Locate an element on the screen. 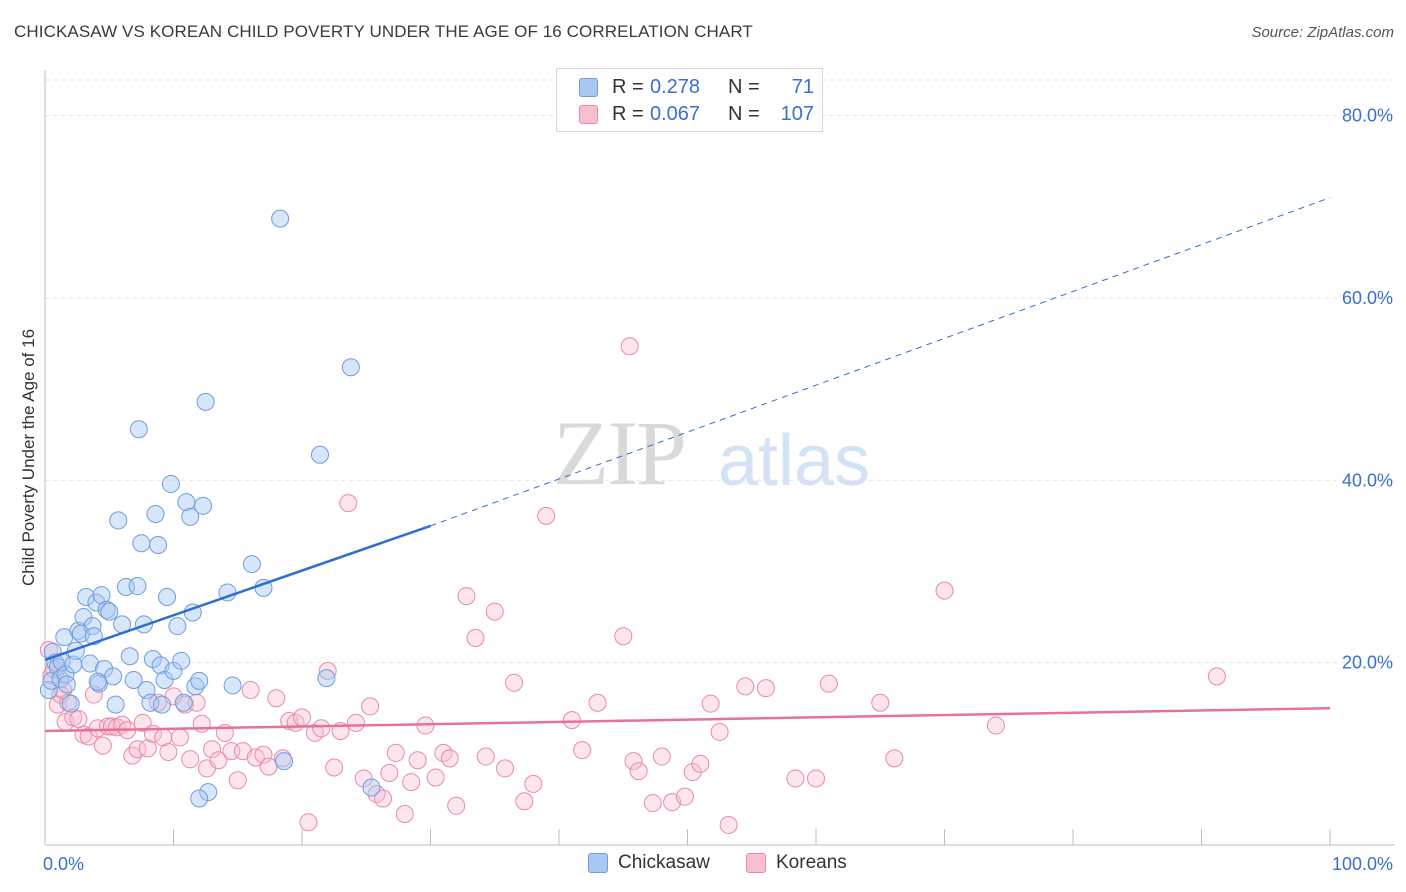 The height and width of the screenshot is (892, 1406). x-tick-label: 100.0% is located at coordinates (1362, 864).